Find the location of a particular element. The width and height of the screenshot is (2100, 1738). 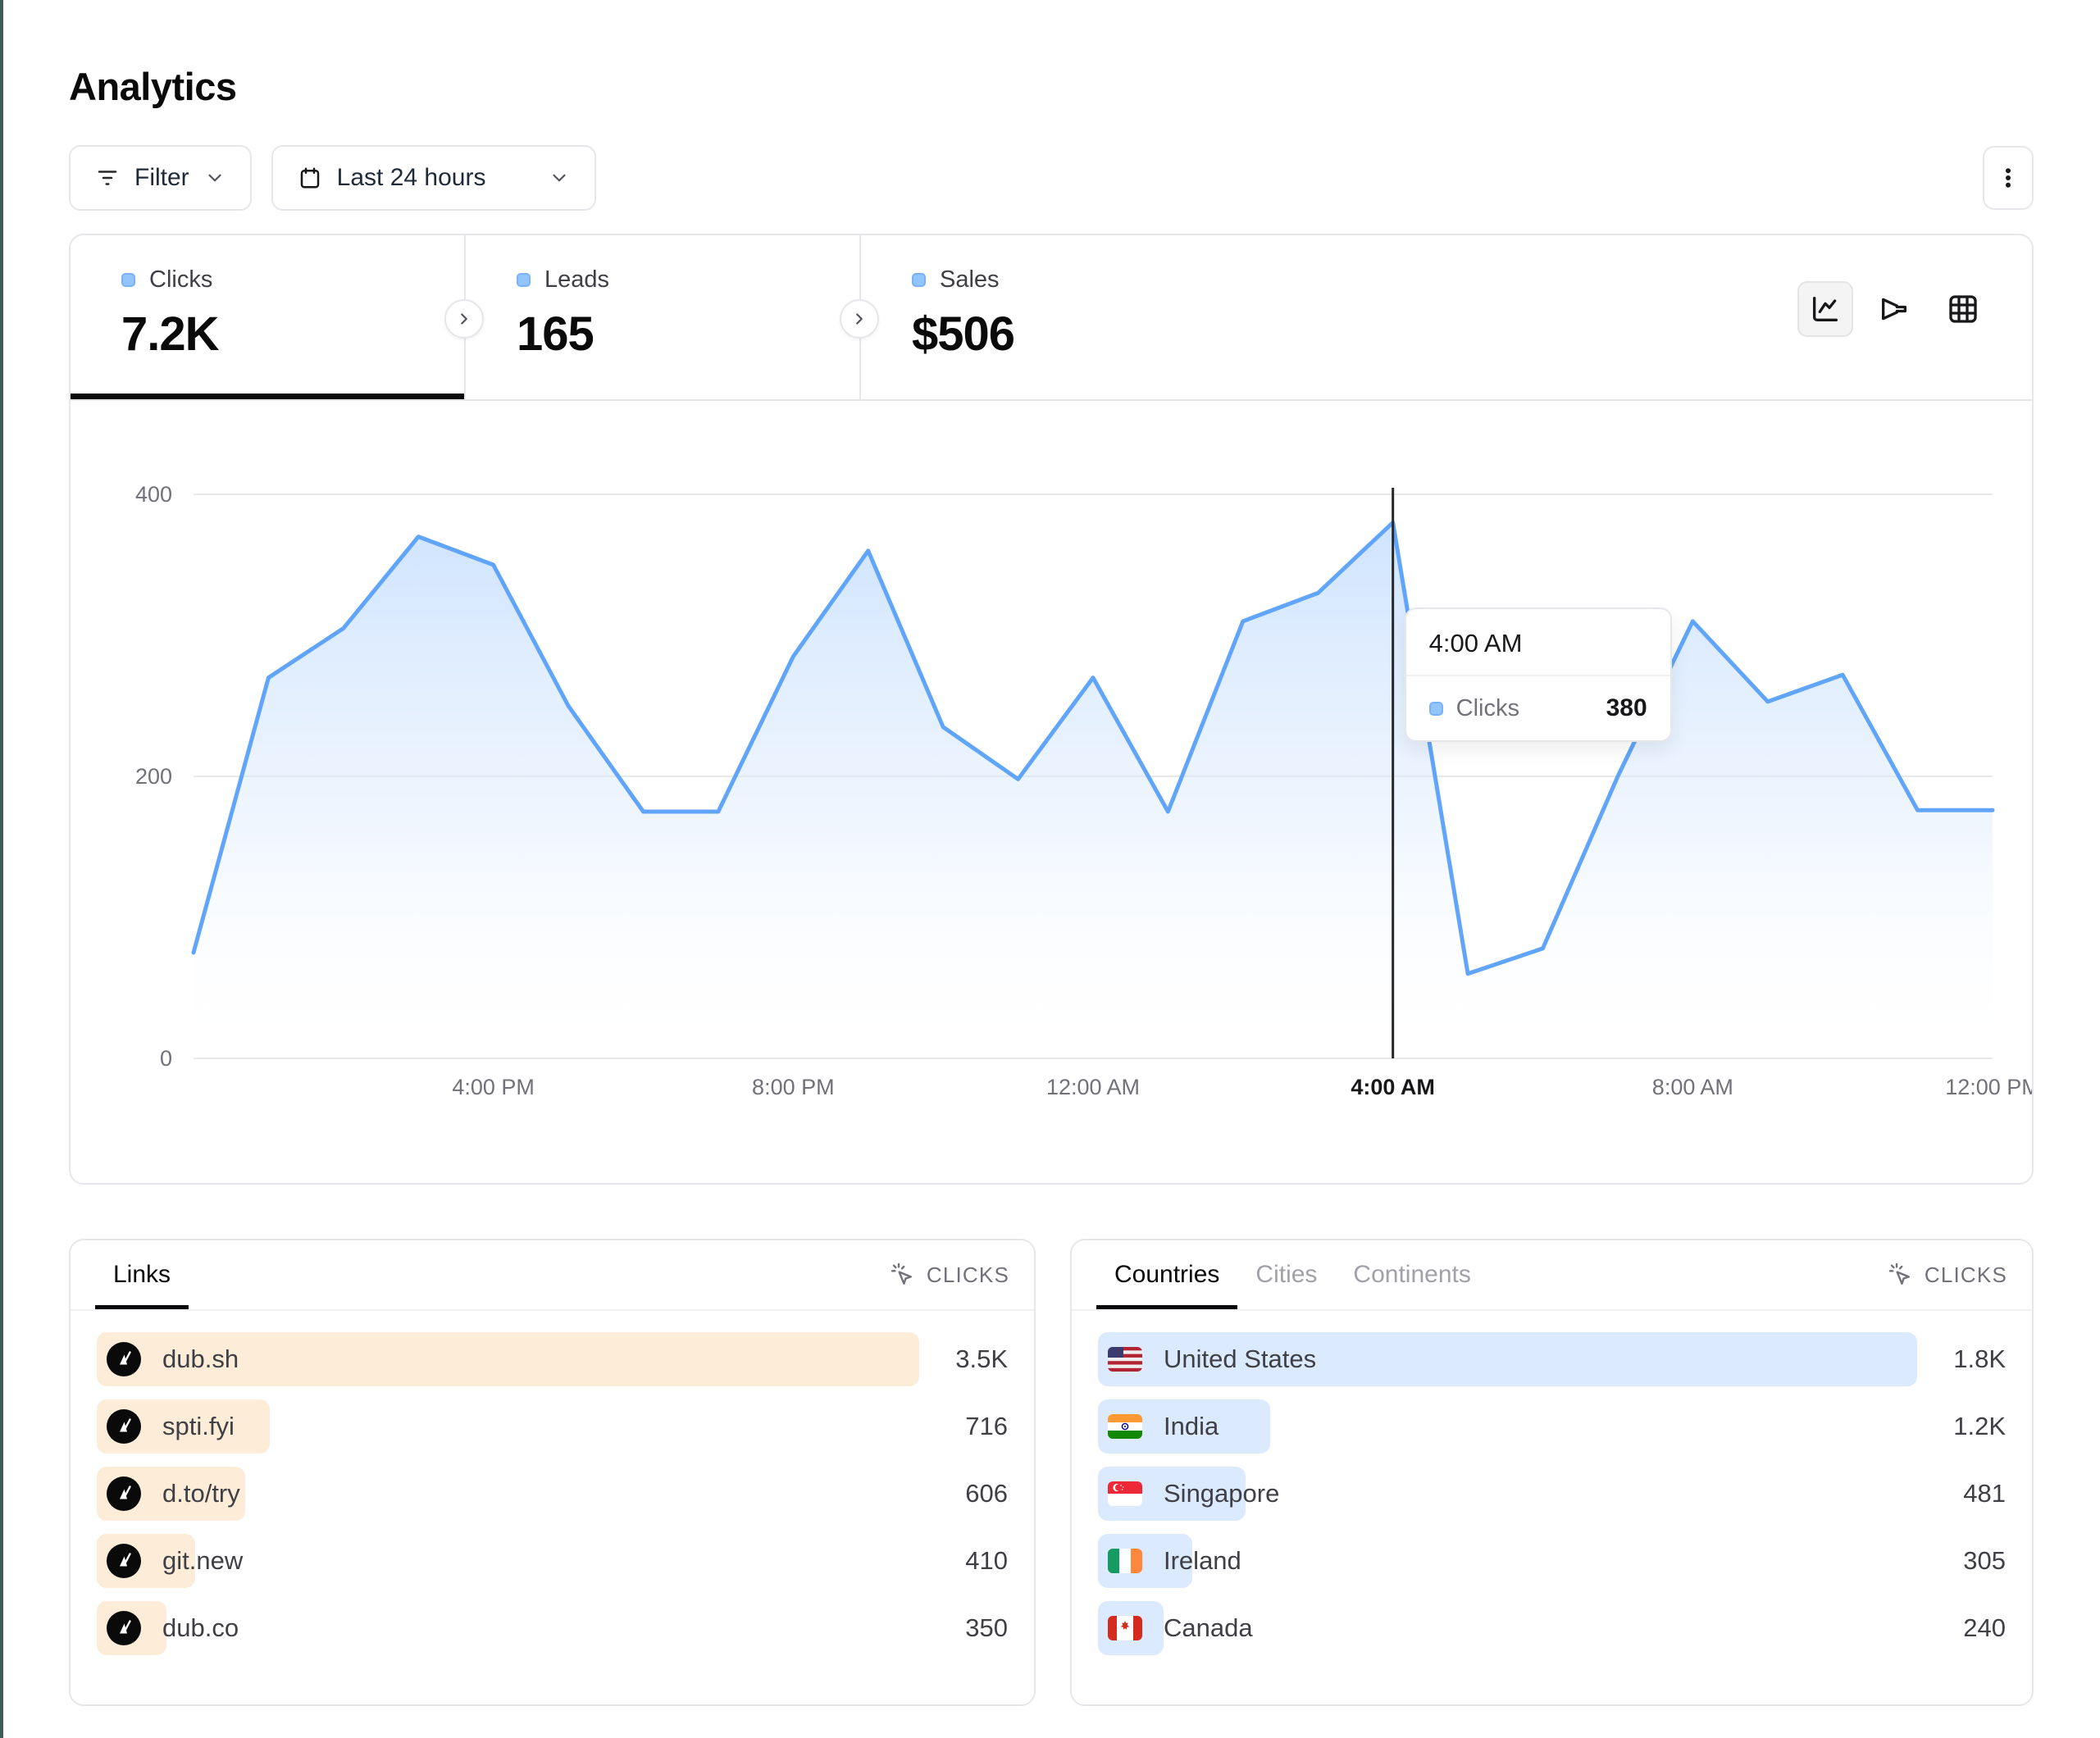

chart-tooltip: 4:00 AM Clicks 380 is located at coordinates (1538, 674).